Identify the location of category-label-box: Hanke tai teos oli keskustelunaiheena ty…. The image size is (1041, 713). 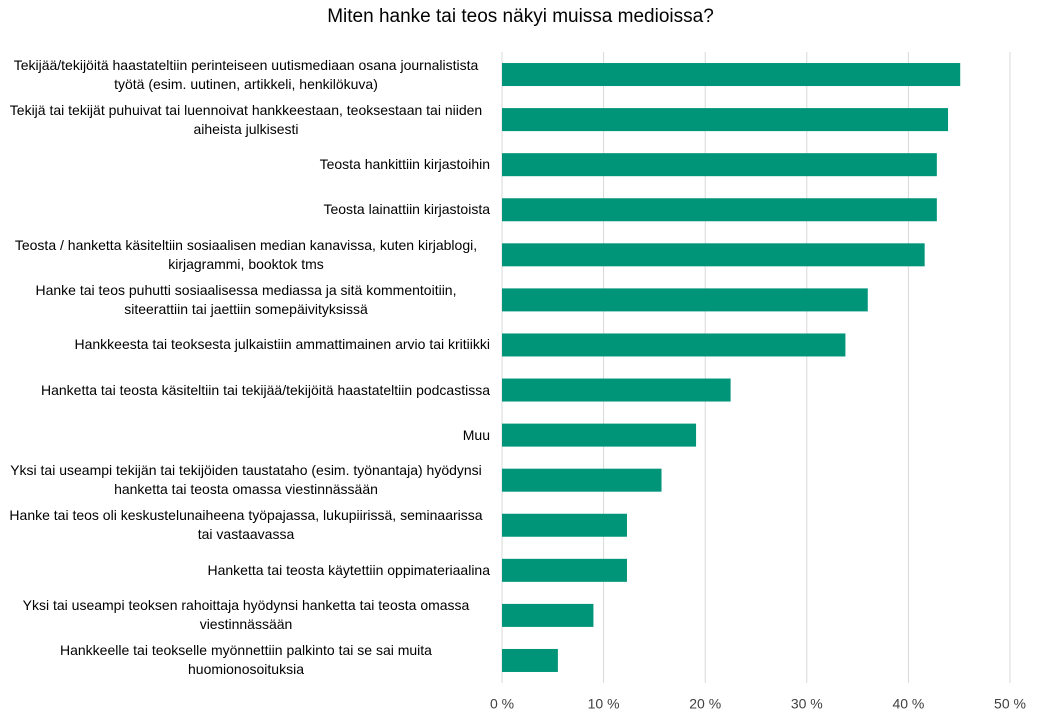
(245, 525).